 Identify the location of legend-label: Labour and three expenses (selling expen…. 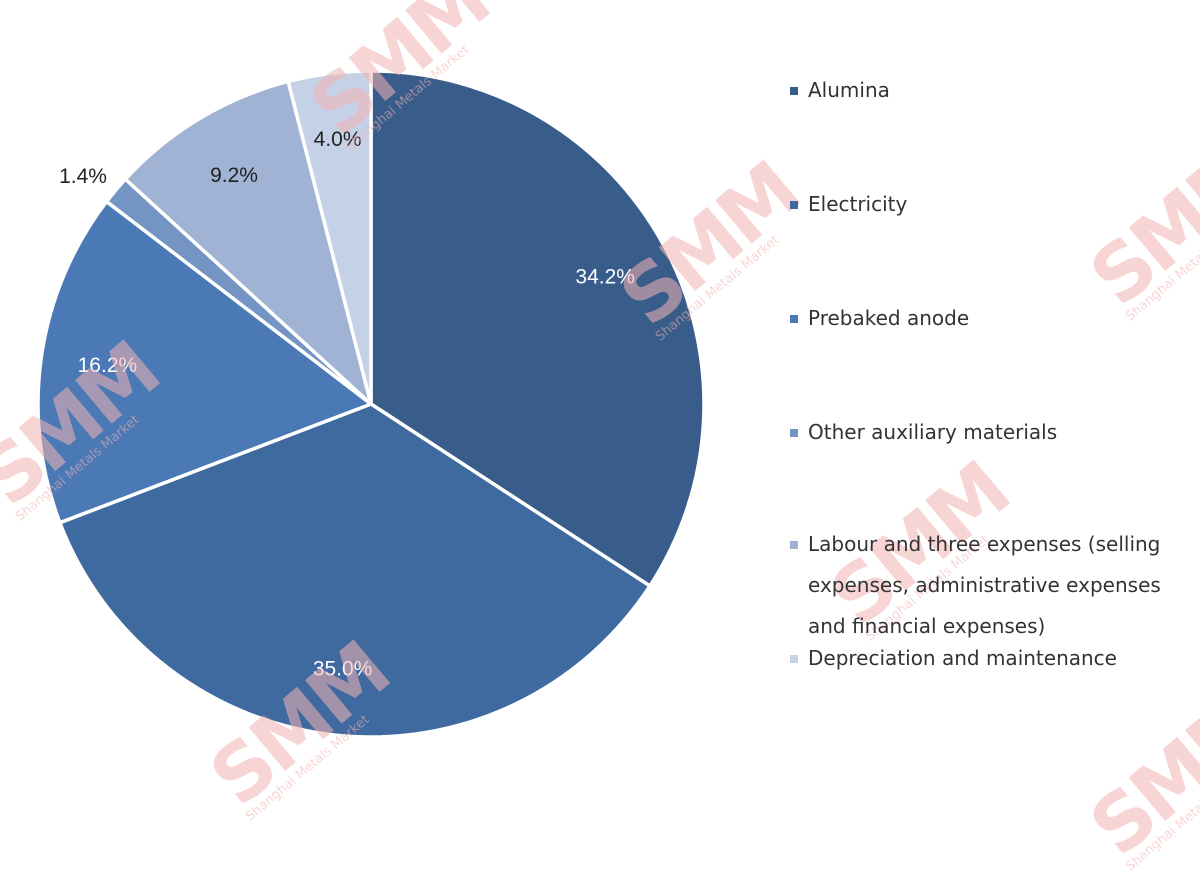
(984, 585).